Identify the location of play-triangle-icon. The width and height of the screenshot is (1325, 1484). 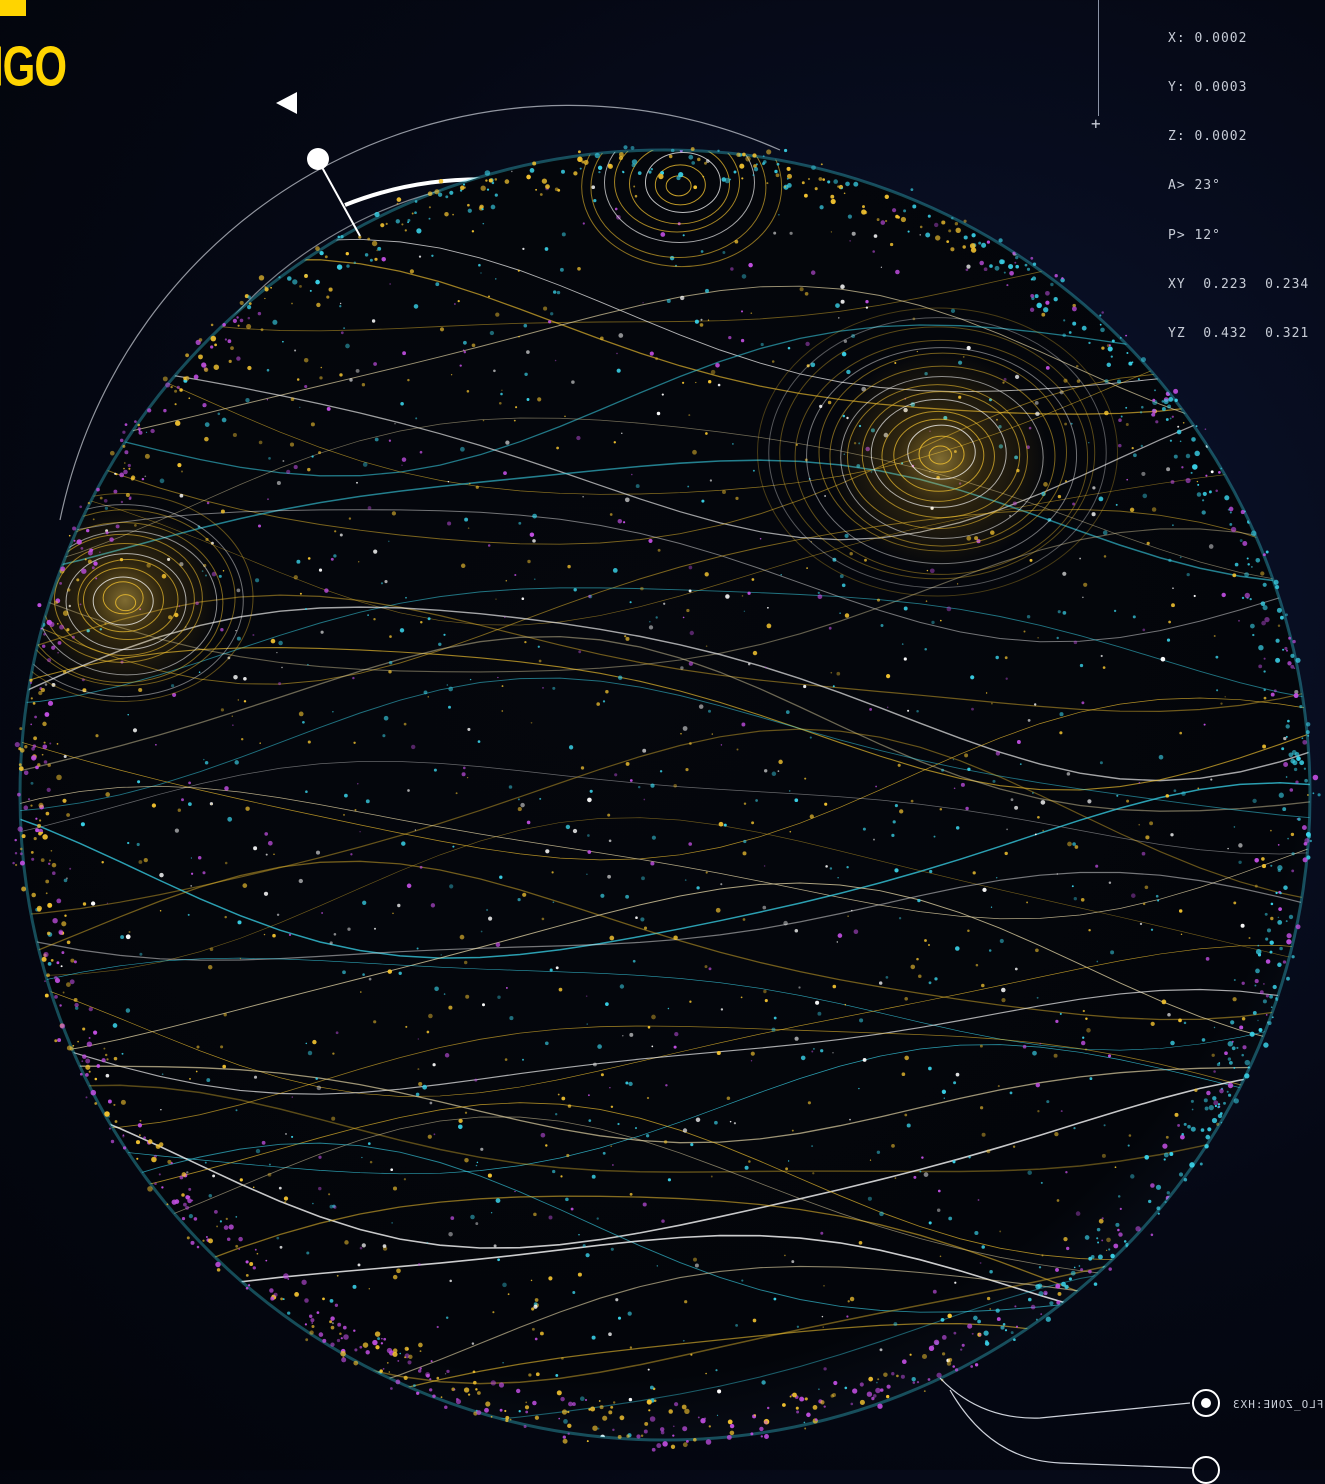
(286, 103).